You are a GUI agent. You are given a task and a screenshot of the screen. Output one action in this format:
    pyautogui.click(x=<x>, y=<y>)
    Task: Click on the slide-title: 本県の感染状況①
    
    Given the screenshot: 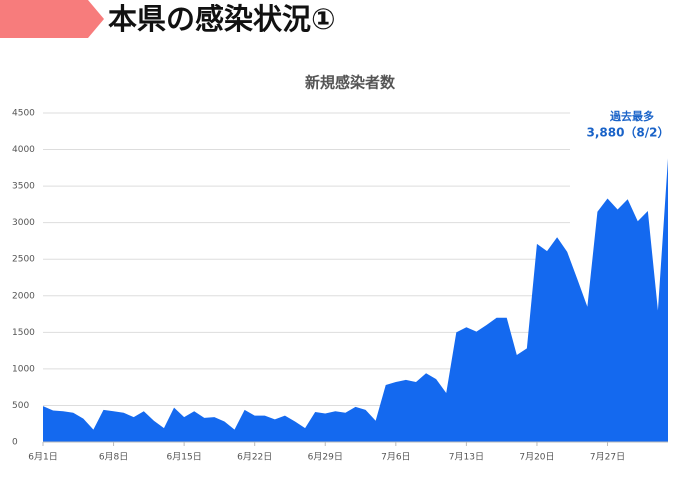 What is the action you would take?
    pyautogui.click(x=222, y=19)
    